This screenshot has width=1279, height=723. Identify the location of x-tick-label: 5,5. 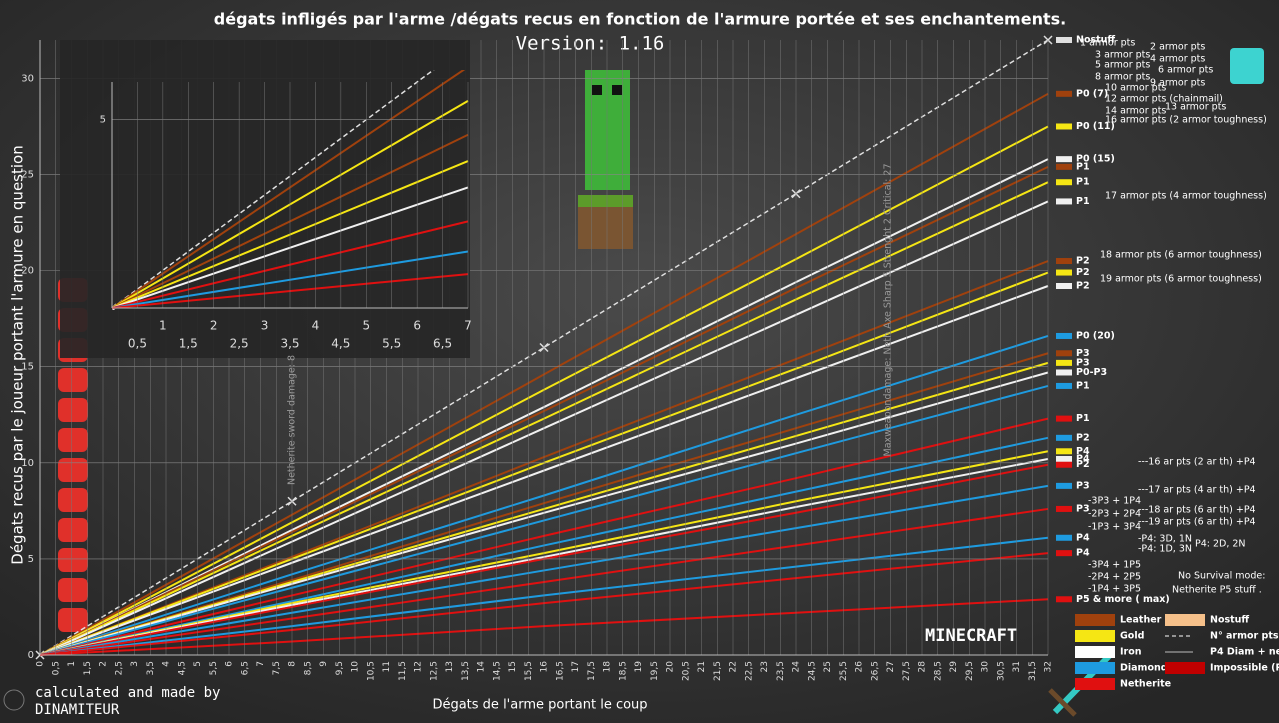
(214, 668).